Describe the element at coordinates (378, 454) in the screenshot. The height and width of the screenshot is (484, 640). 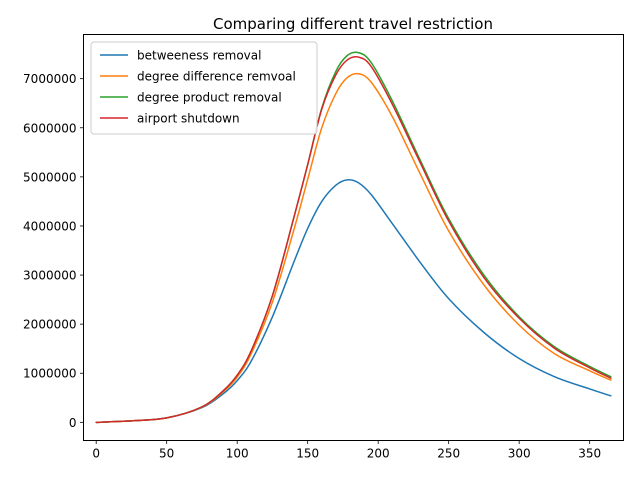
I see `x-tick-label: 200` at that location.